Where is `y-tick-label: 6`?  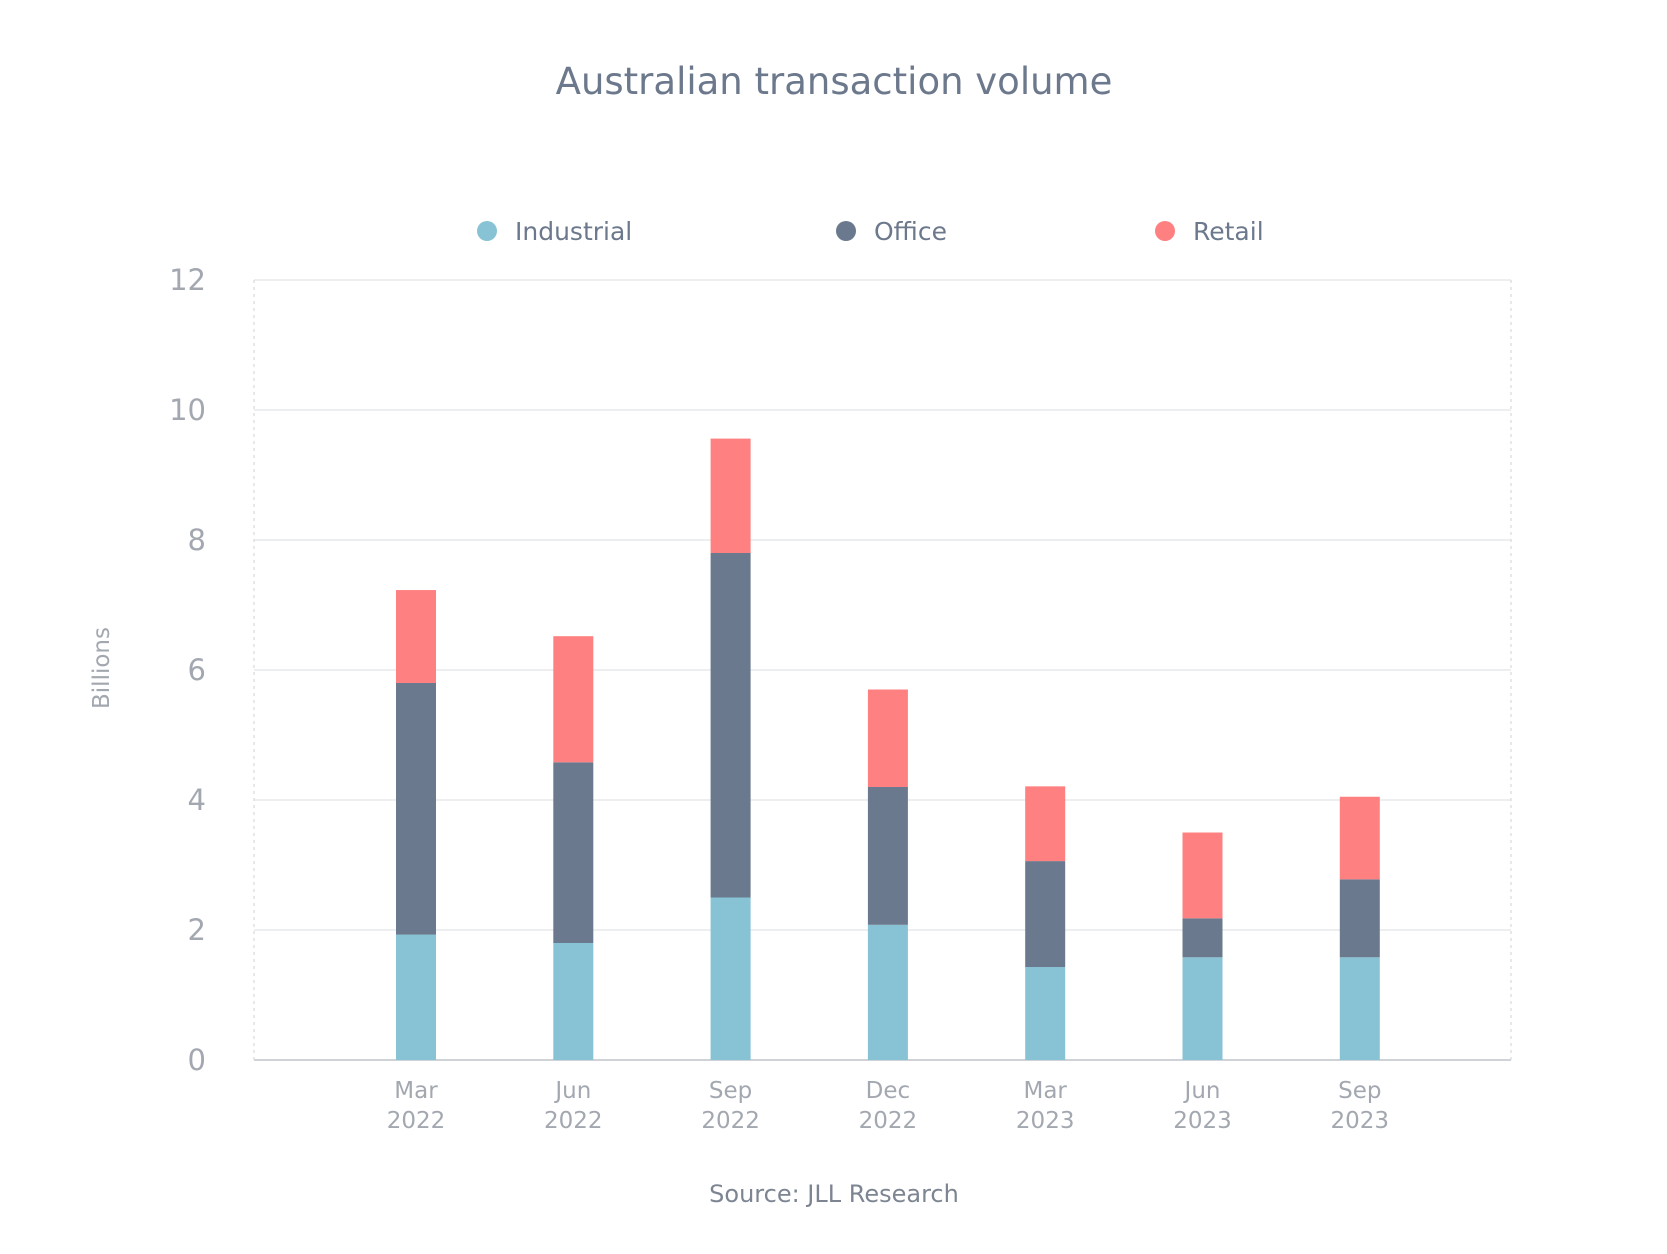 y-tick-label: 6 is located at coordinates (197, 670).